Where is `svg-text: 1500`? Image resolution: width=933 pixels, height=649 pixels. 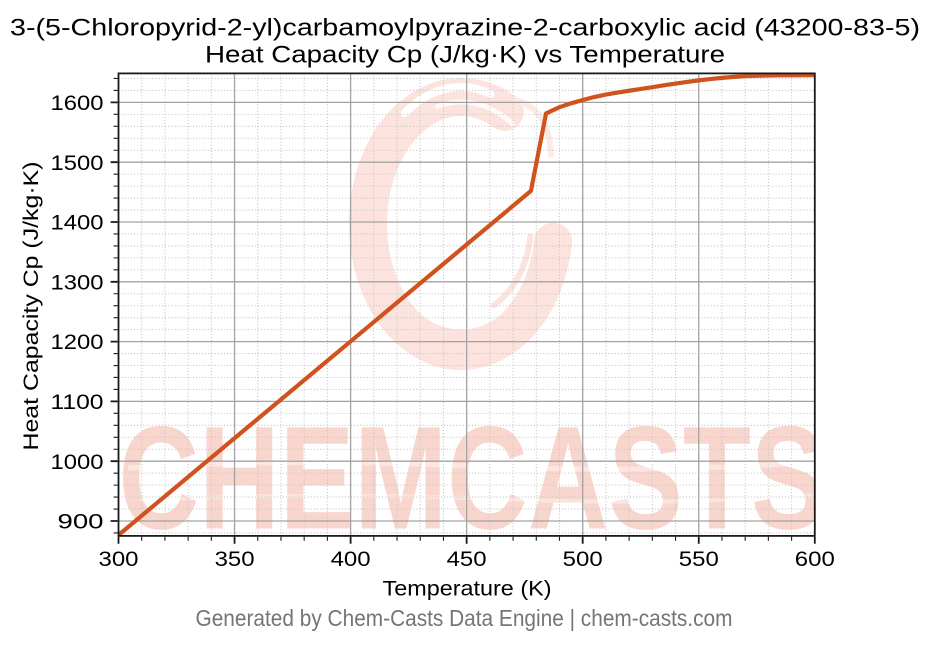
svg-text: 1500 is located at coordinates (77, 163).